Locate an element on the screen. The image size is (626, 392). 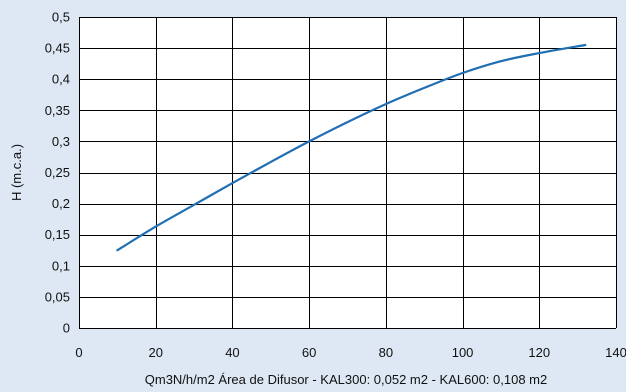
x-tick-label: 40 is located at coordinates (232, 352).